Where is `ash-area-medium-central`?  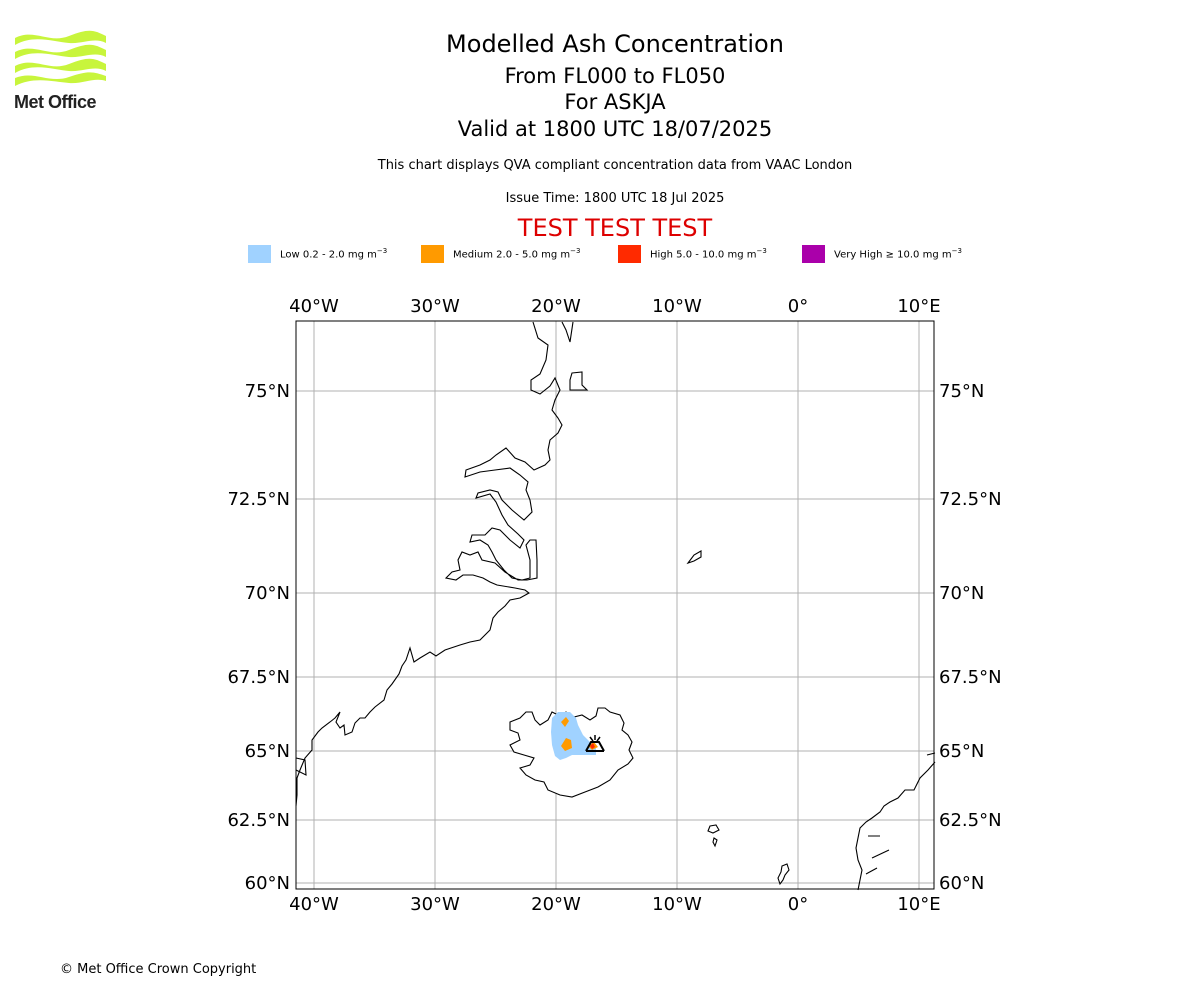
ash-area-medium-central is located at coordinates (566, 744).